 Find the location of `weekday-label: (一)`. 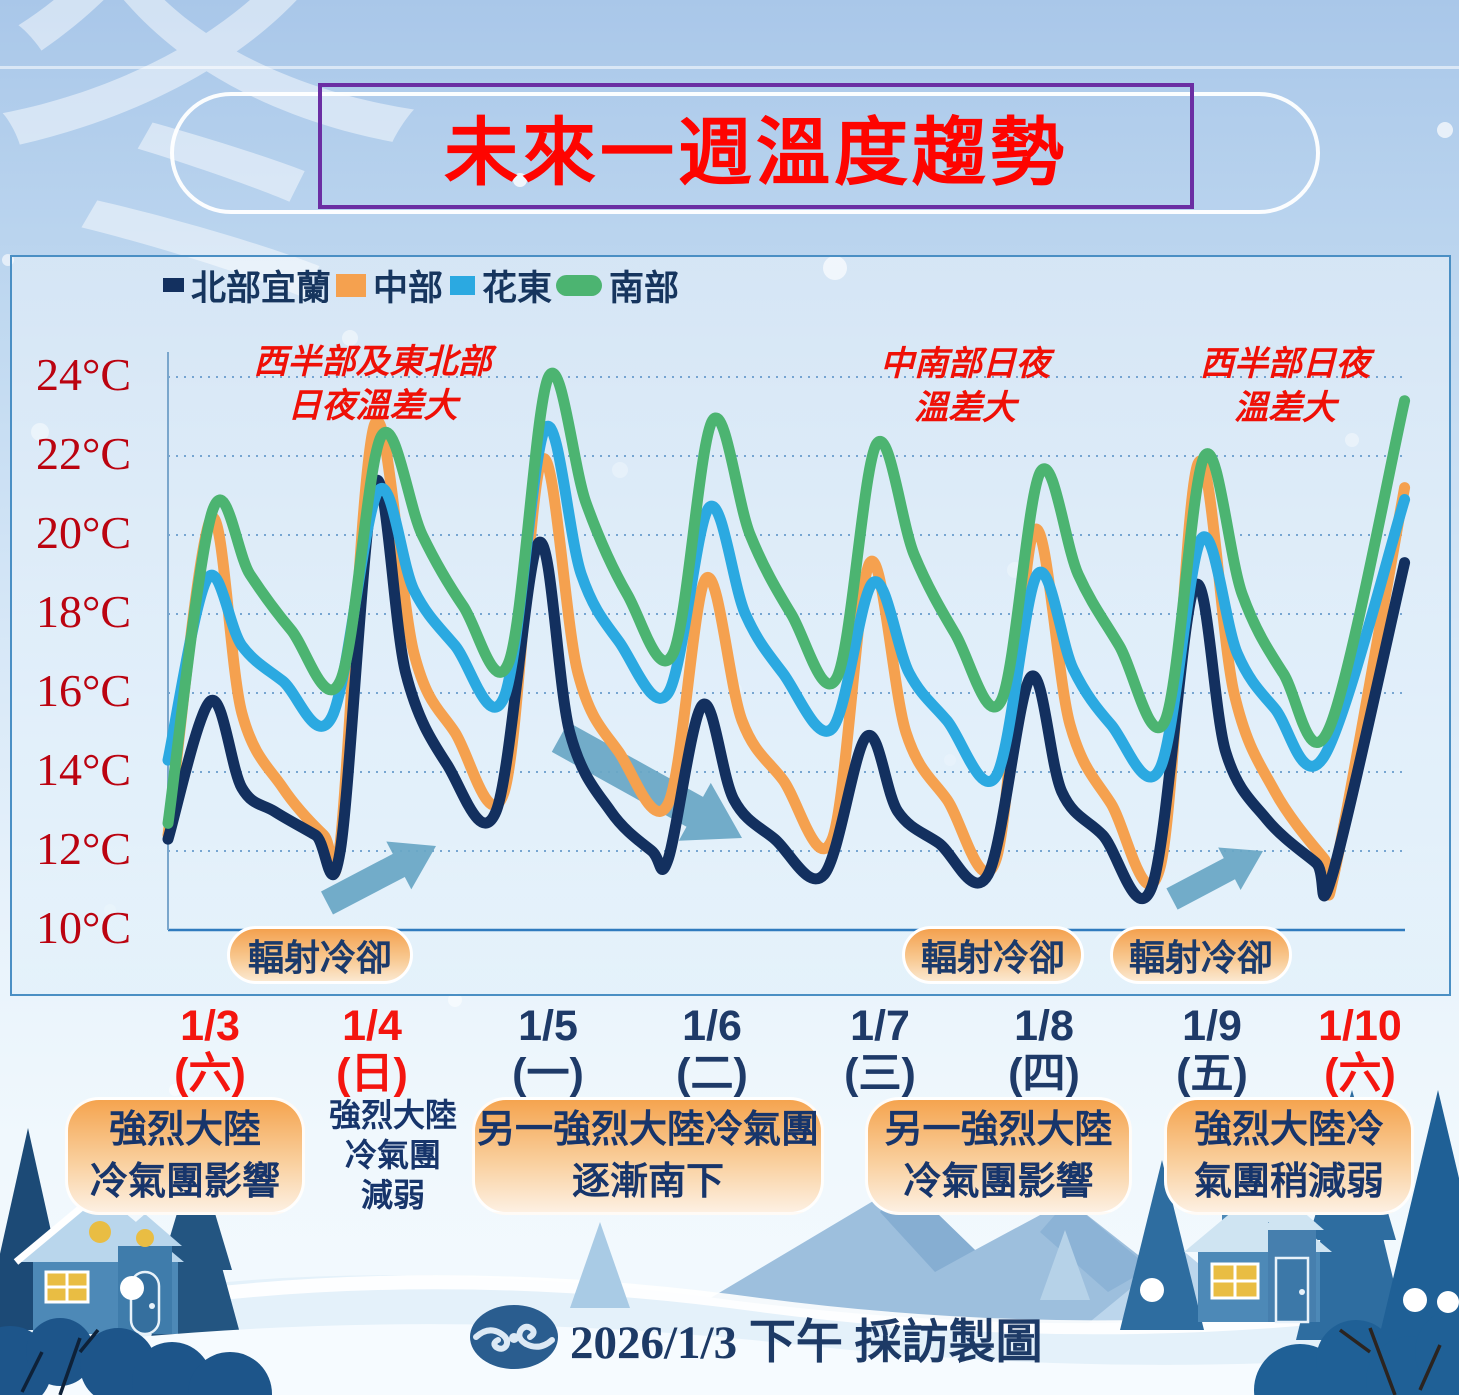

weekday-label: (一) is located at coordinates (548, 1074).